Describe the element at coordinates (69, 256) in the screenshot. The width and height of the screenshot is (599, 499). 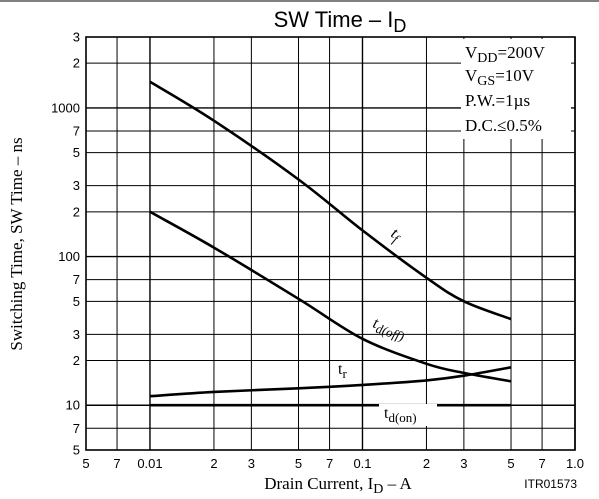
I see `y-tick-label: 100` at that location.